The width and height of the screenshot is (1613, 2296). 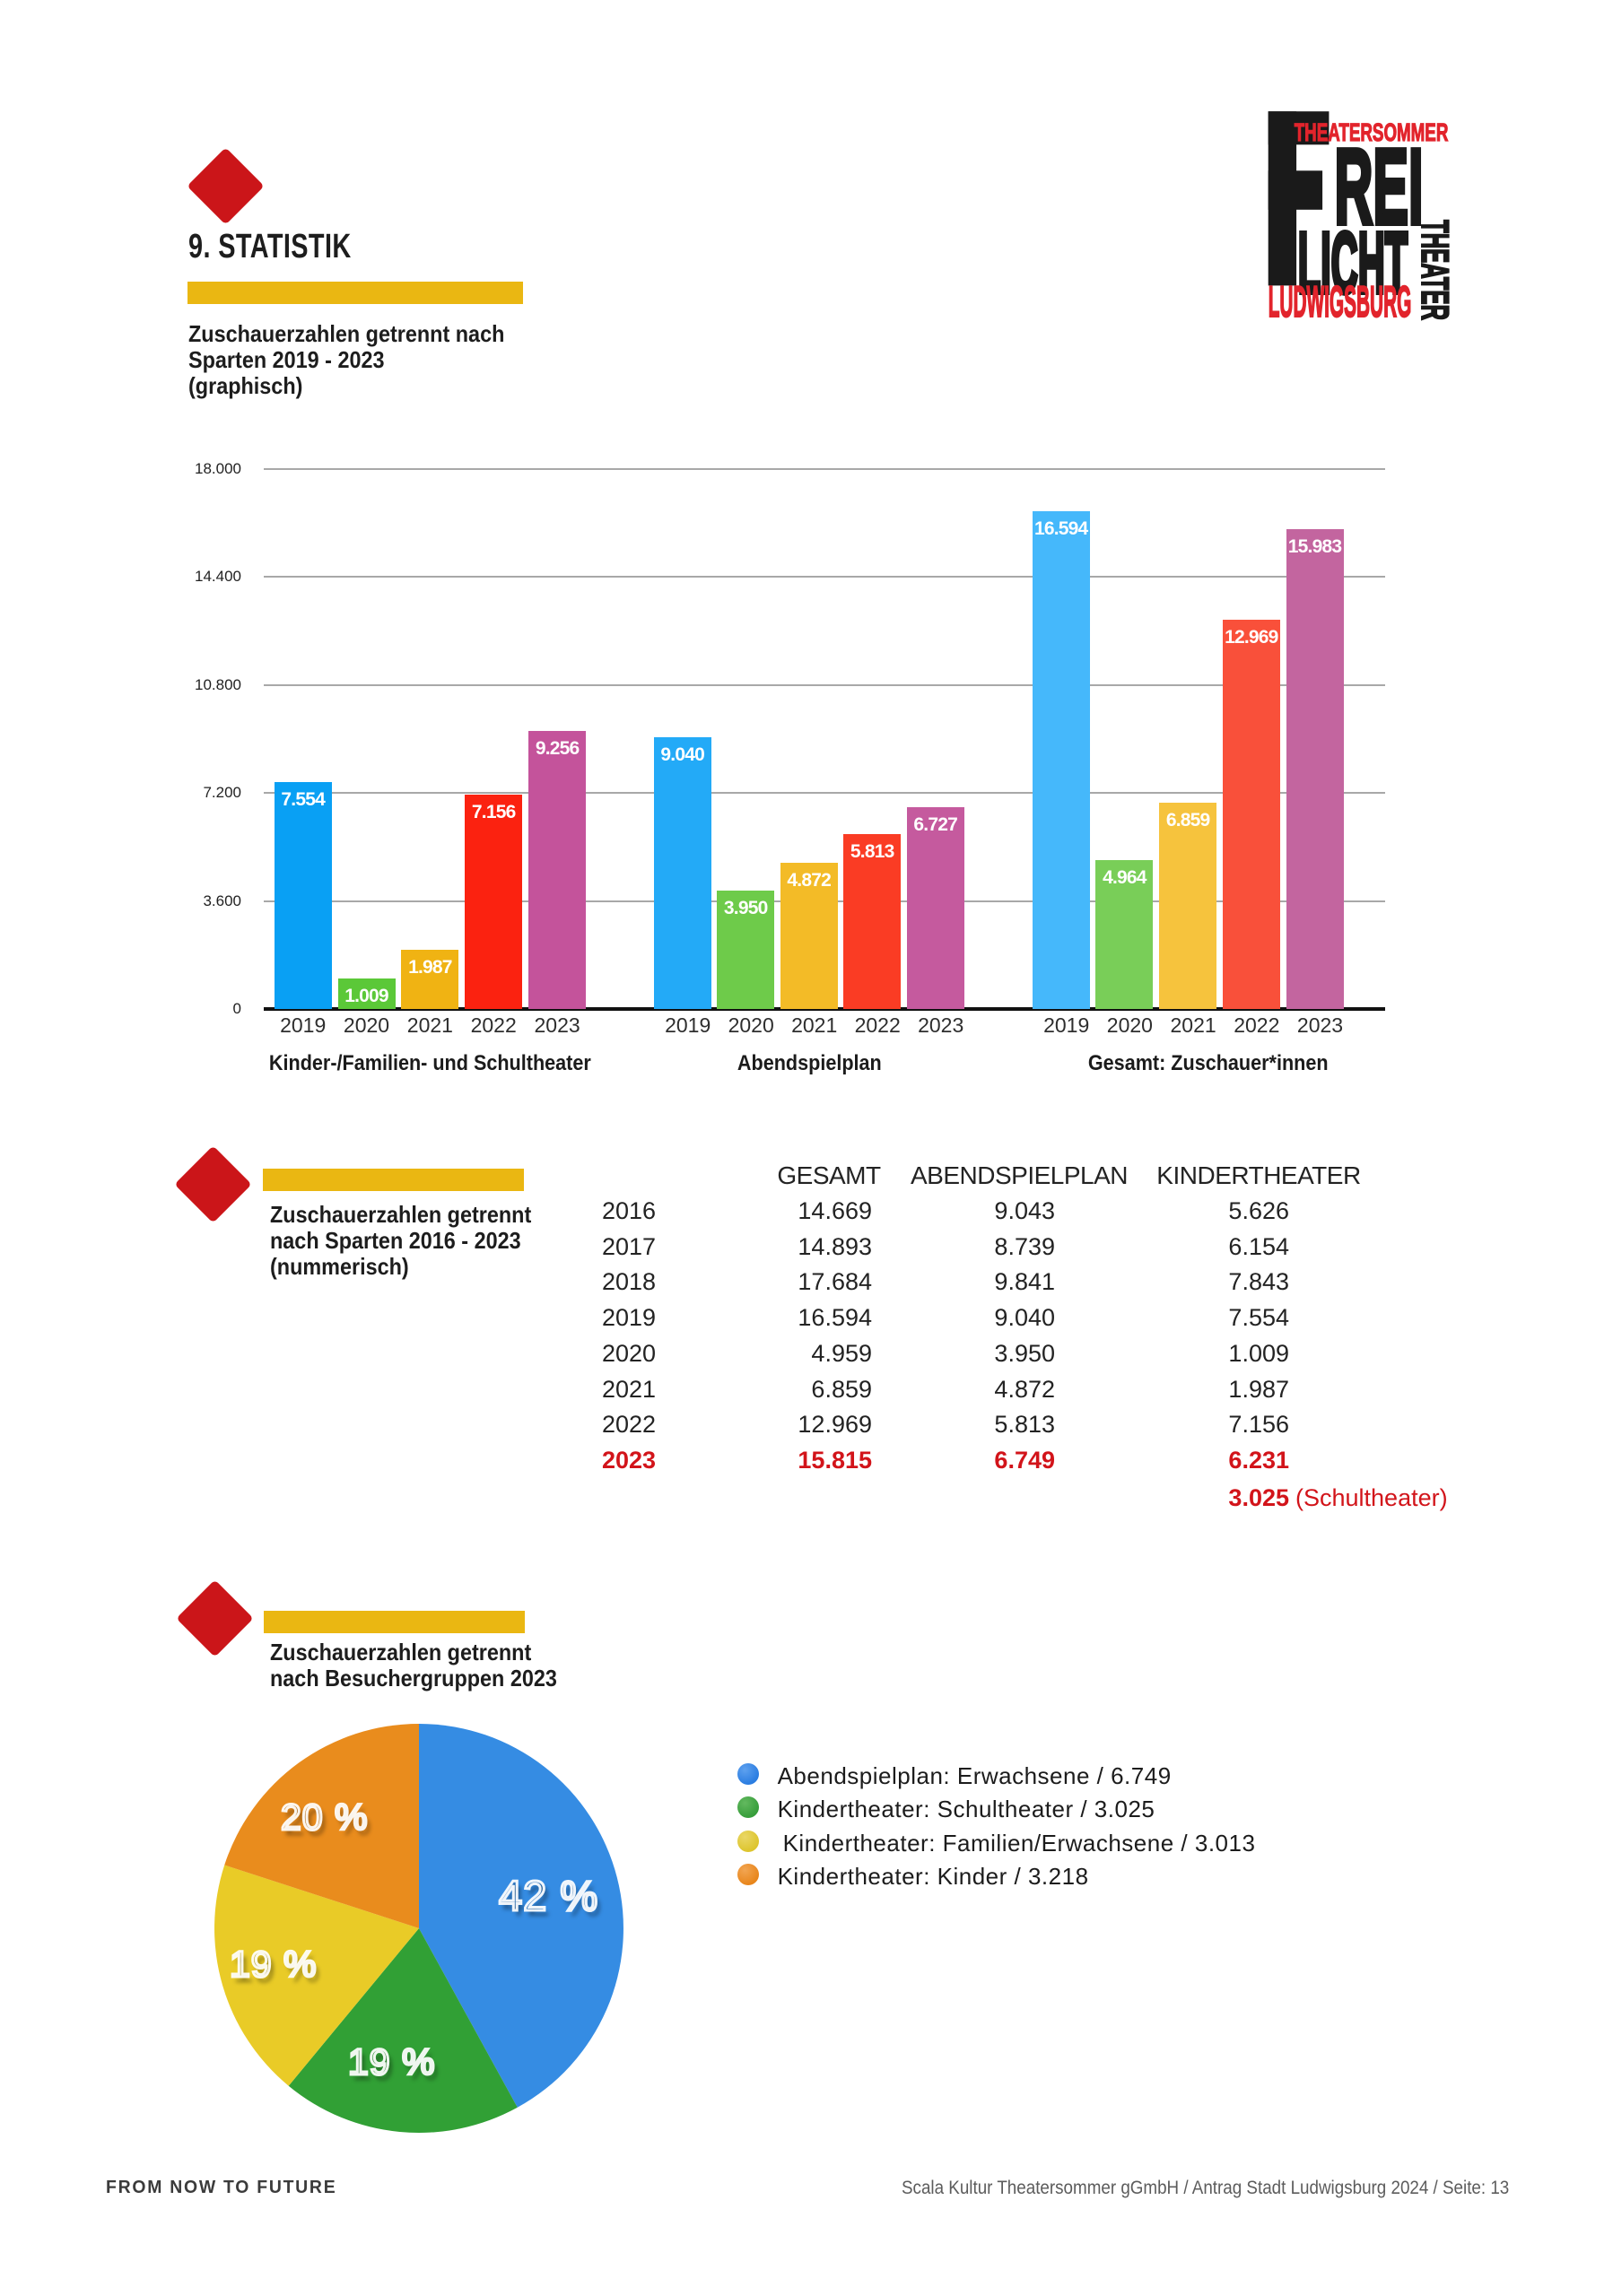 What do you see at coordinates (1340, 302) in the screenshot?
I see `svg-text: LUDWIGSBURG` at bounding box center [1340, 302].